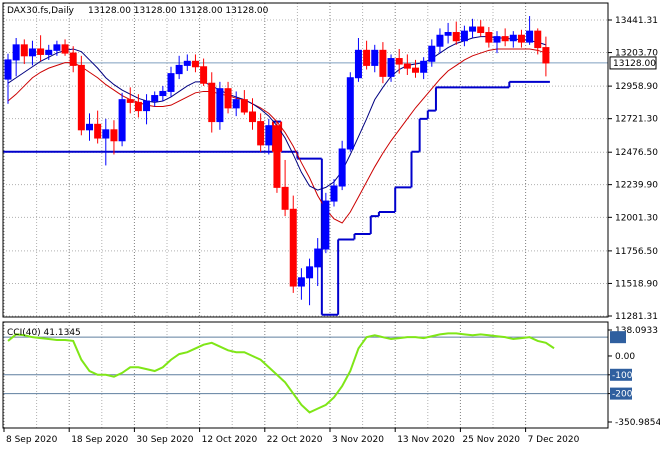 The width and height of the screenshot is (660, 454). What do you see at coordinates (637, 423) in the screenshot?
I see `cci-y-tick-label: -350.9854` at bounding box center [637, 423].